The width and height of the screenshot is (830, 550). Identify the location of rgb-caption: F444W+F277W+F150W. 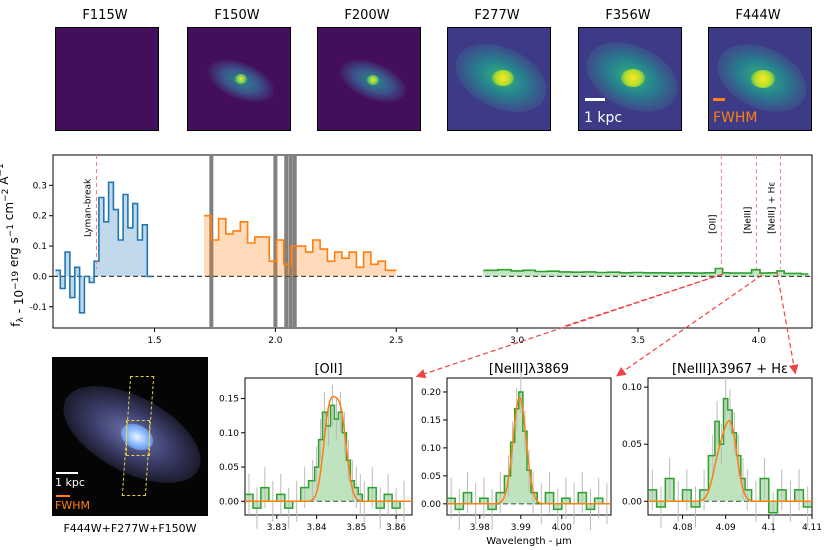
(130, 528).